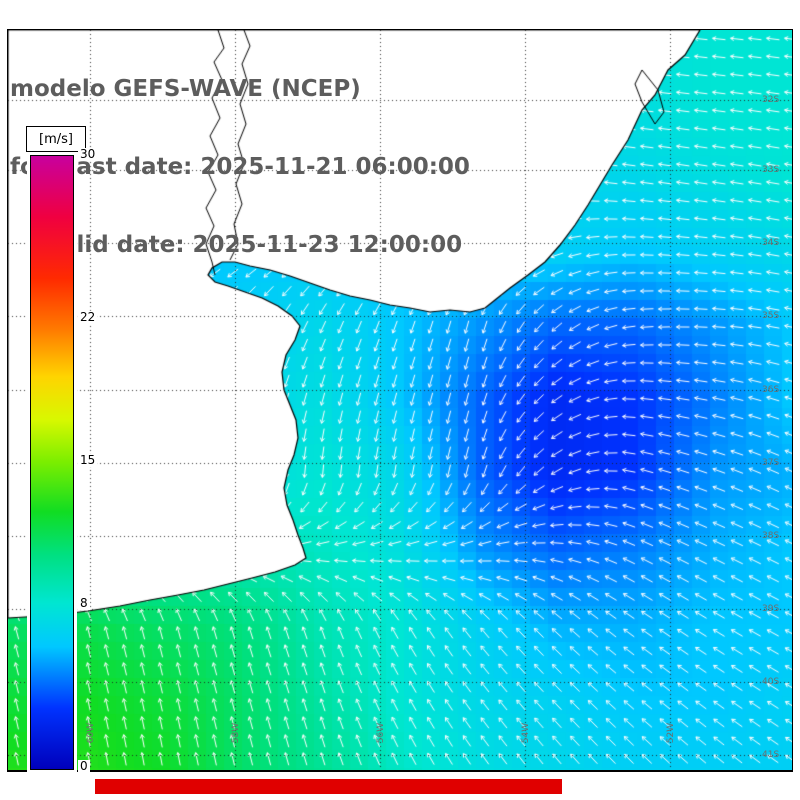 The image size is (800, 800). What do you see at coordinates (236, 733) in the screenshot?
I see `lon-label: 58W` at bounding box center [236, 733].